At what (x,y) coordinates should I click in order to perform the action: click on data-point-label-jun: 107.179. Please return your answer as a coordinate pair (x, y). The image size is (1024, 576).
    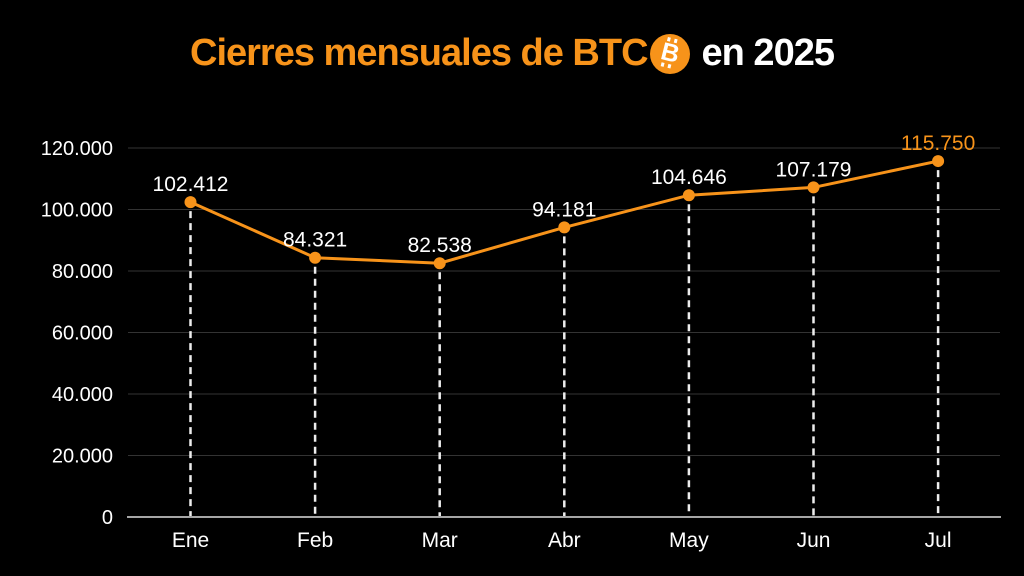
    Looking at the image, I should click on (814, 169).